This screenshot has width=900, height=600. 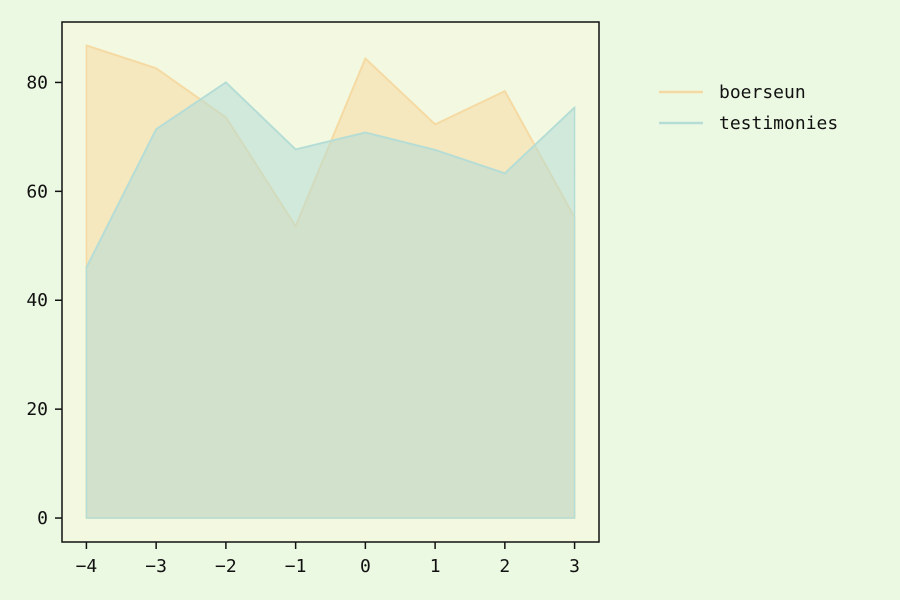 I want to click on x-tick-label: −1, so click(x=296, y=566).